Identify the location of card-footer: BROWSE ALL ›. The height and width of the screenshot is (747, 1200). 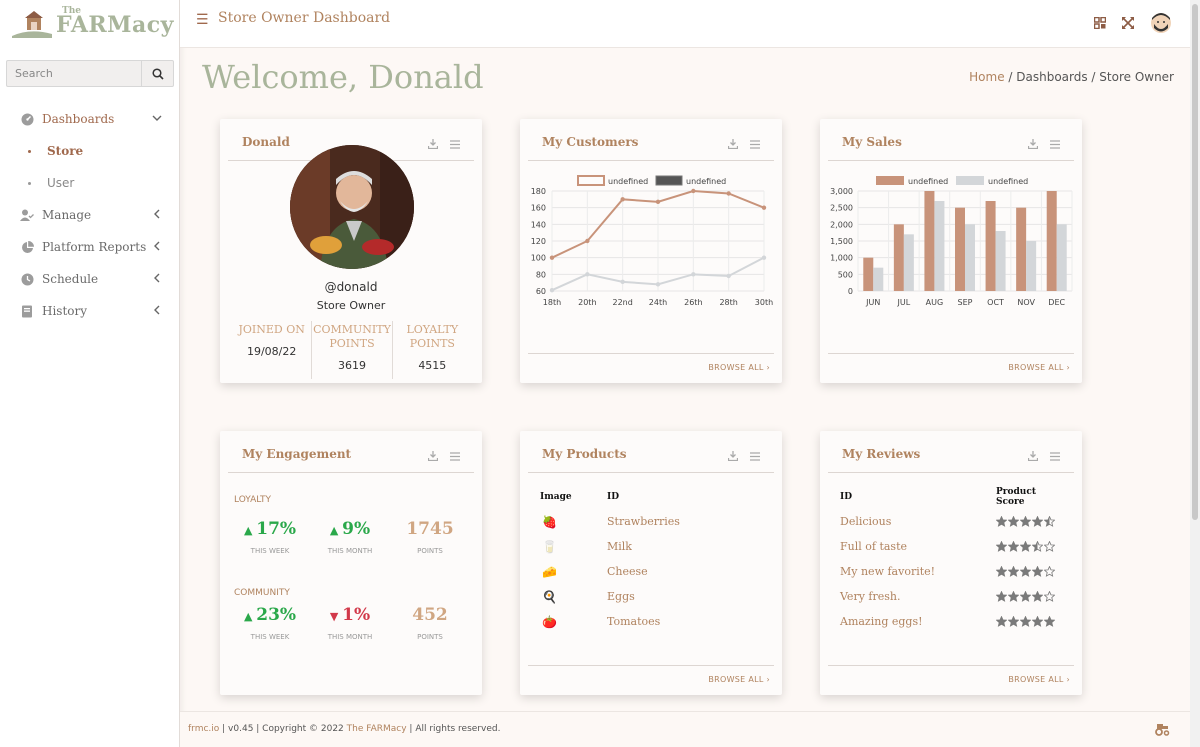
(651, 680).